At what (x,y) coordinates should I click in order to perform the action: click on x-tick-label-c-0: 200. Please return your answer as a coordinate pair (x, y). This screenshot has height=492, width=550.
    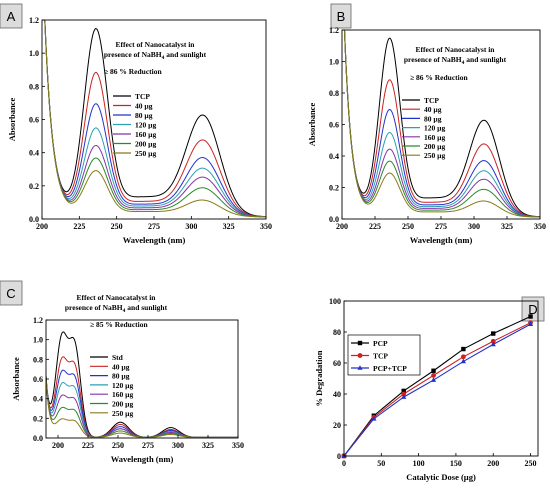
    Looking at the image, I should click on (58, 445).